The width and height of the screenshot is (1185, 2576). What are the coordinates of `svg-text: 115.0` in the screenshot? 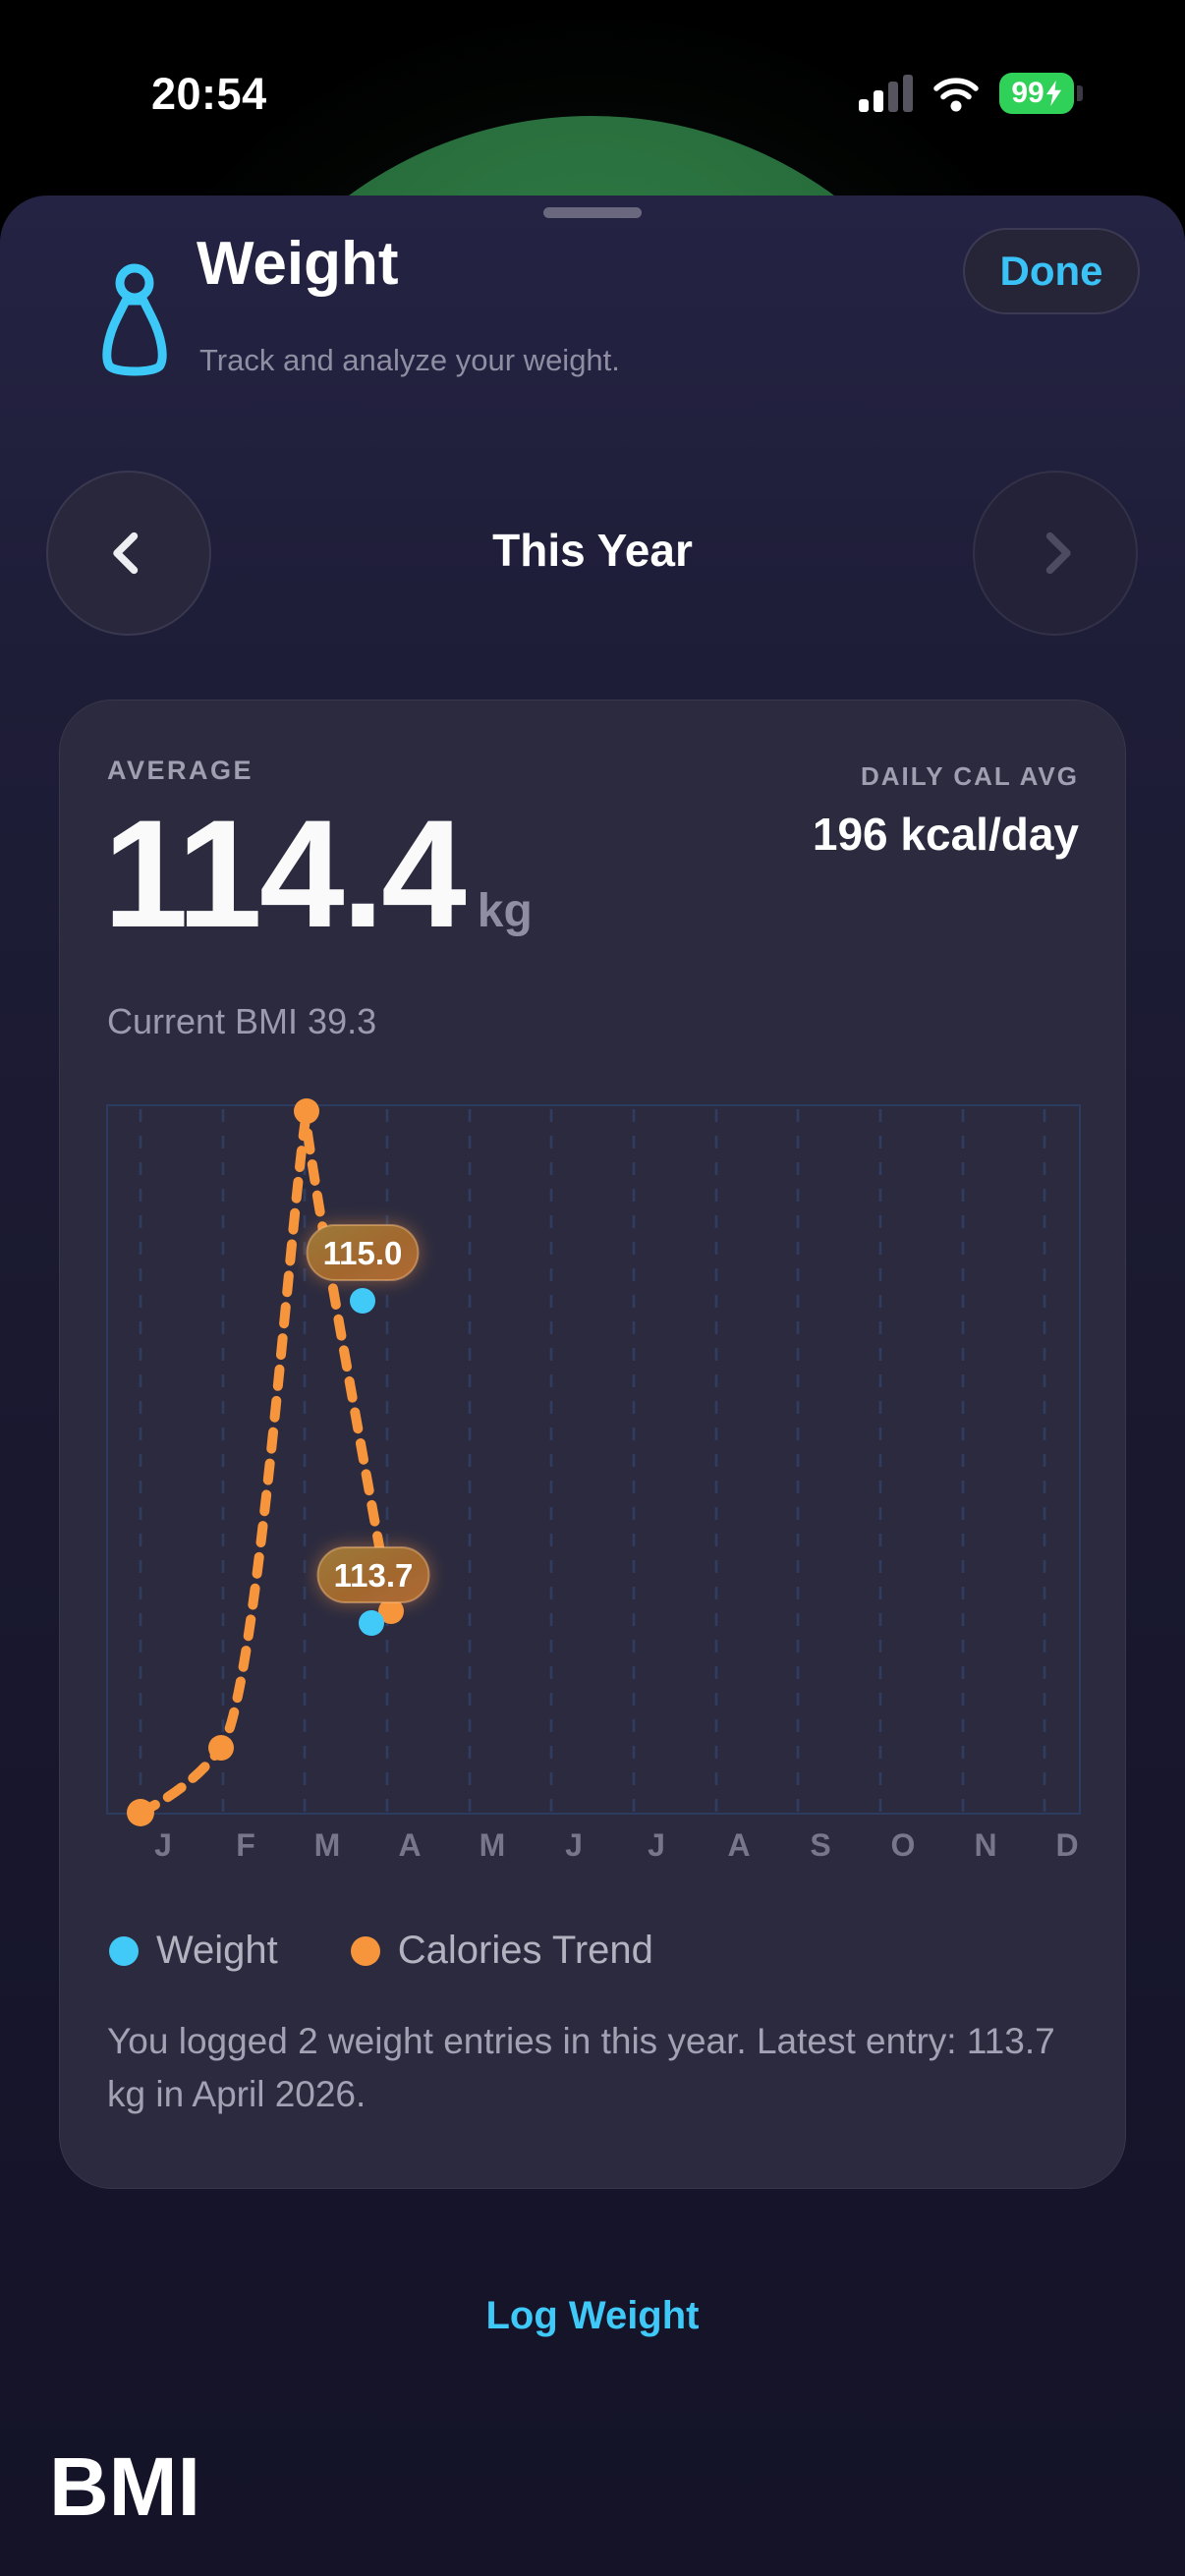 It's located at (363, 1253).